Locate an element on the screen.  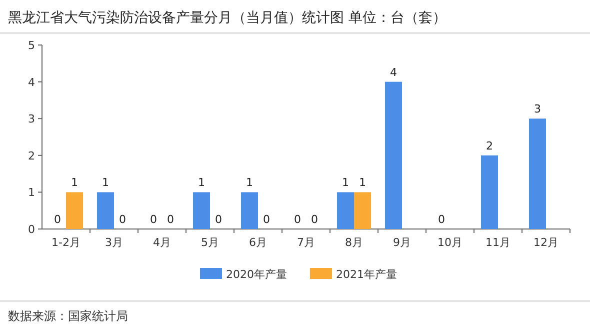
y-tick-label: 5 is located at coordinates (31, 45).